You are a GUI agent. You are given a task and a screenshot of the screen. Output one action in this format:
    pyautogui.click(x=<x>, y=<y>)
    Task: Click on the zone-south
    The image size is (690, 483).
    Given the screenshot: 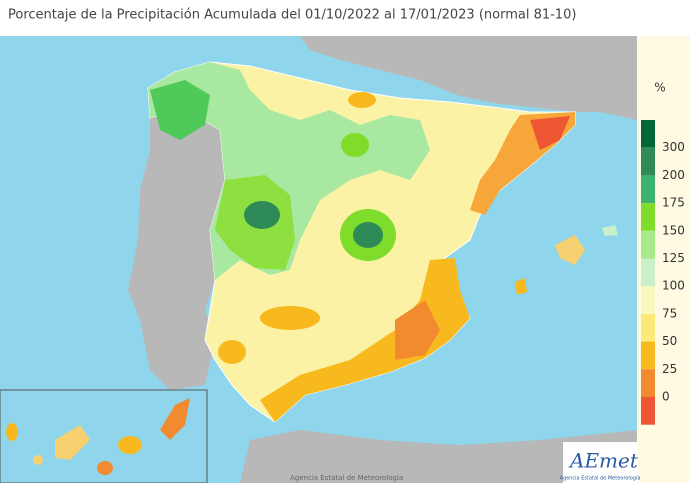 What is the action you would take?
    pyautogui.click(x=365, y=340)
    